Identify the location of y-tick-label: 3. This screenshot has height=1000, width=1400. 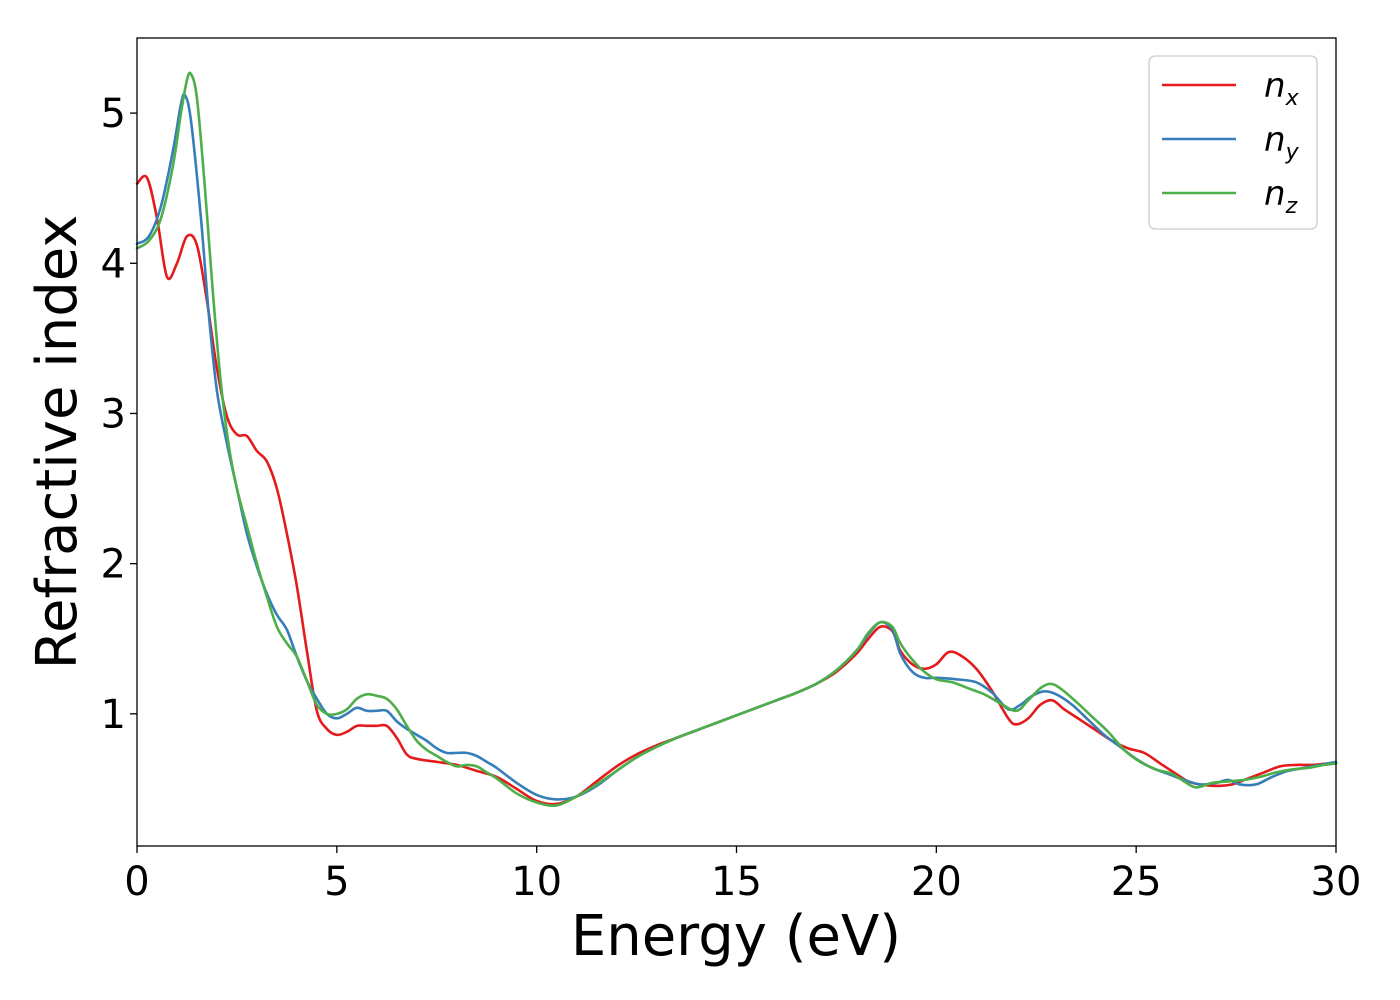
(113, 414).